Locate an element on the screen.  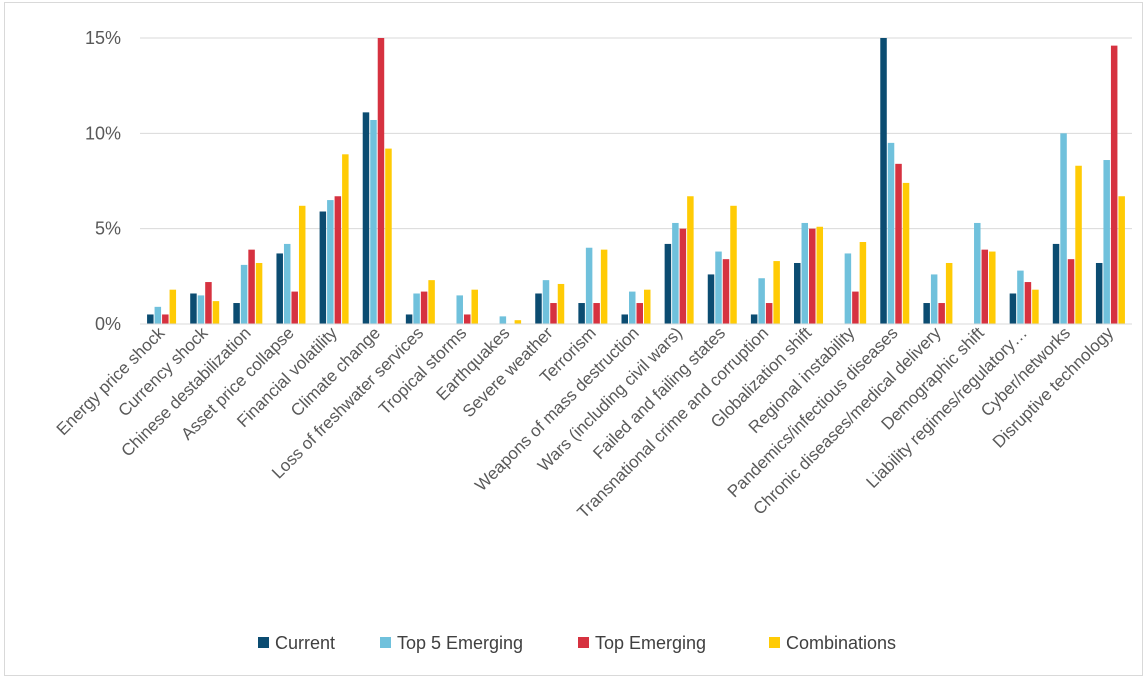
y-axis-tick-labels: 0% 5% 10% 15% is located at coordinates (103, 181).